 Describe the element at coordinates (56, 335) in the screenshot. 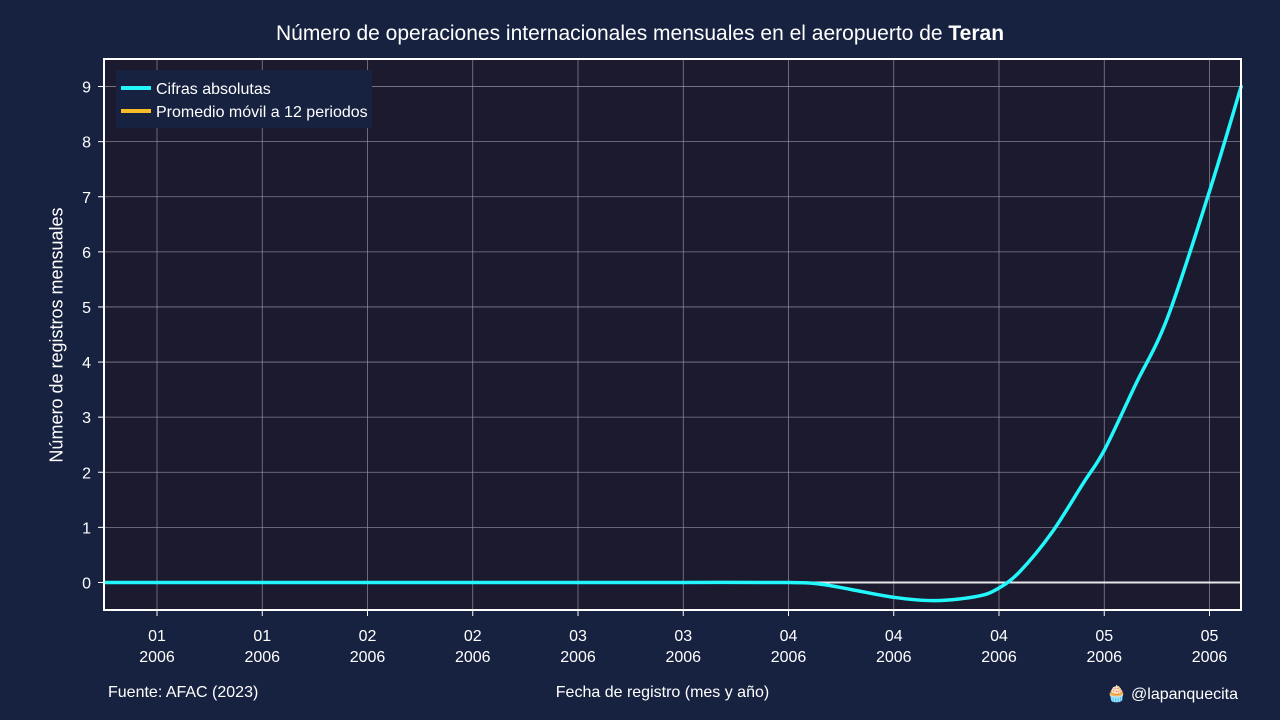

I see `y-axis-title: Número de registros mensuales` at that location.